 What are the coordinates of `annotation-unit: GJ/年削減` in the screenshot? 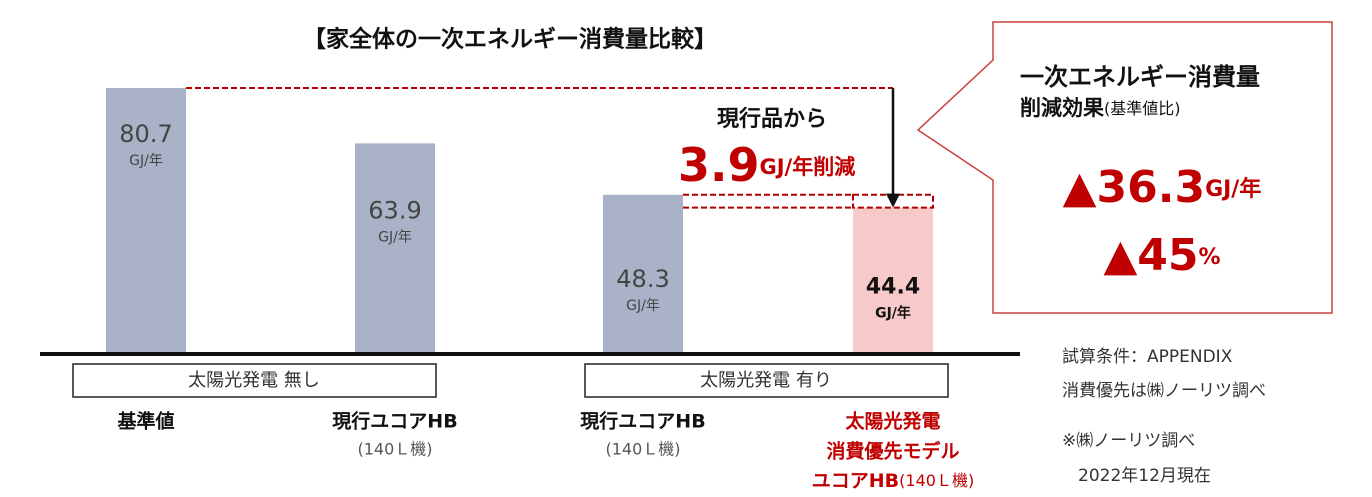 It's located at (808, 167).